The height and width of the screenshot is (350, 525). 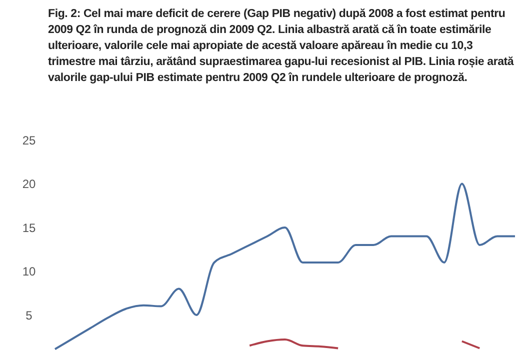 I want to click on y-tick-label: 25, so click(x=29, y=140).